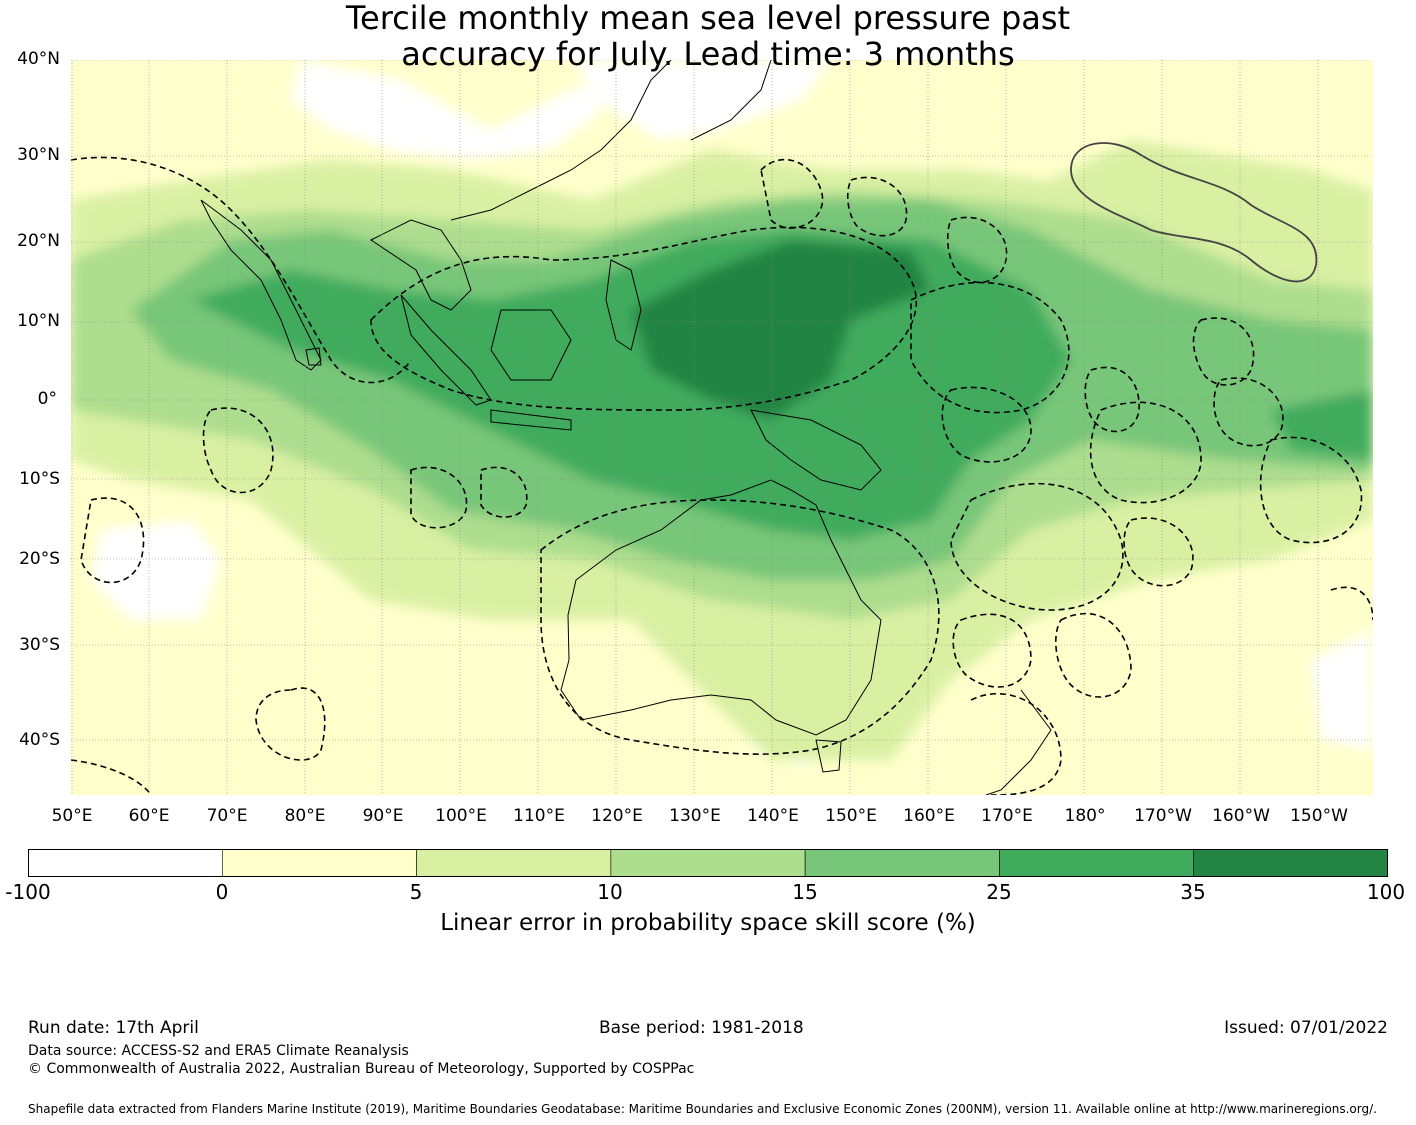 The image size is (1416, 1125). What do you see at coordinates (721, 607) in the screenshot?
I see `australia-coastline` at bounding box center [721, 607].